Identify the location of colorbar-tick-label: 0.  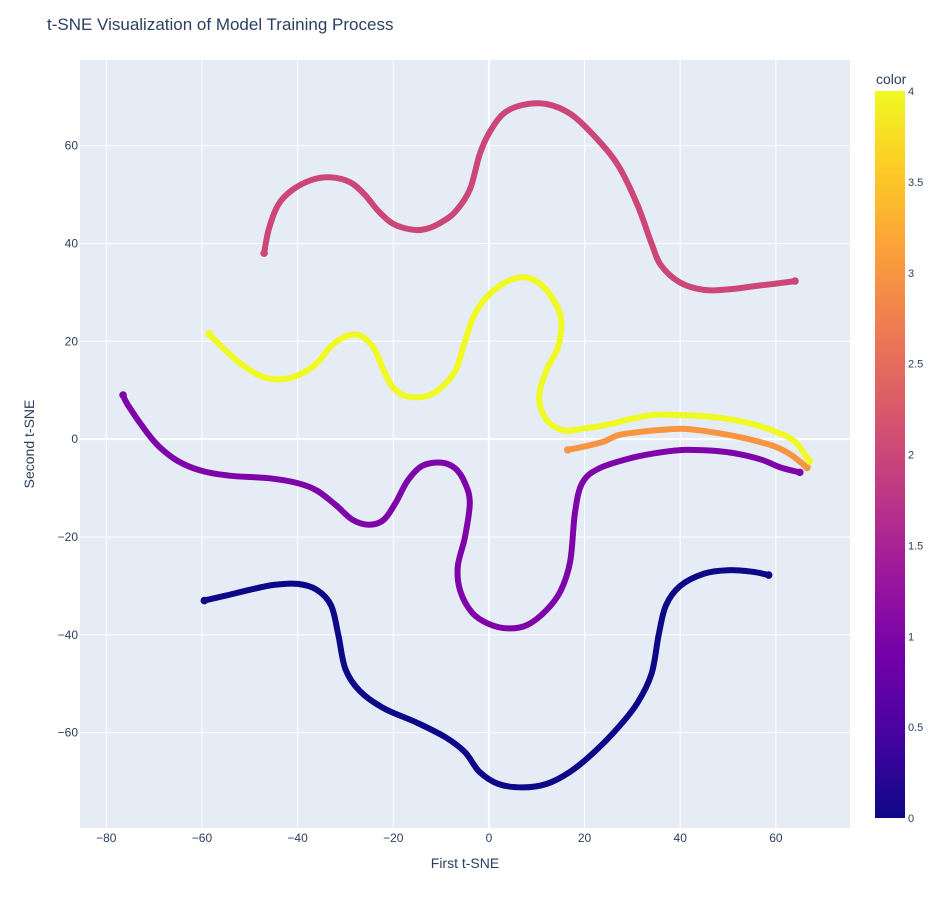
(911, 819).